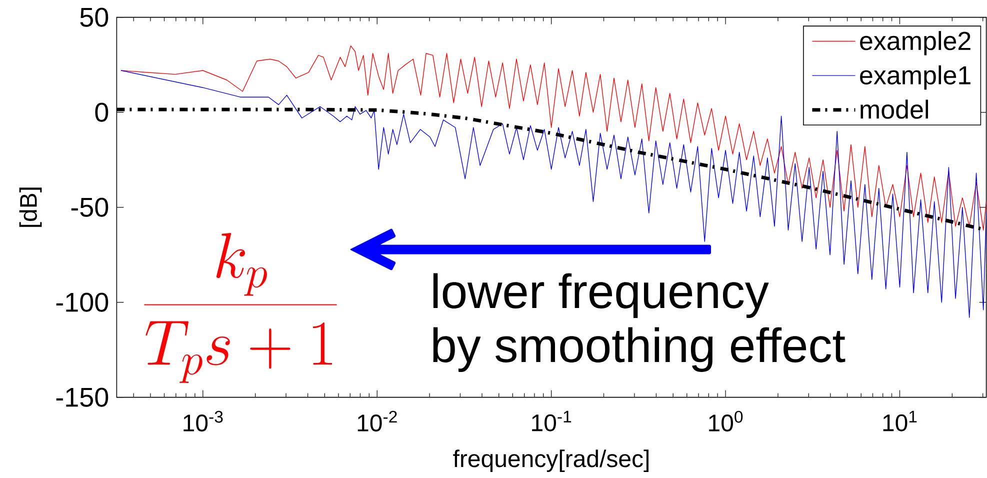 The image size is (987, 478). I want to click on legend-label: example1, so click(915, 77).